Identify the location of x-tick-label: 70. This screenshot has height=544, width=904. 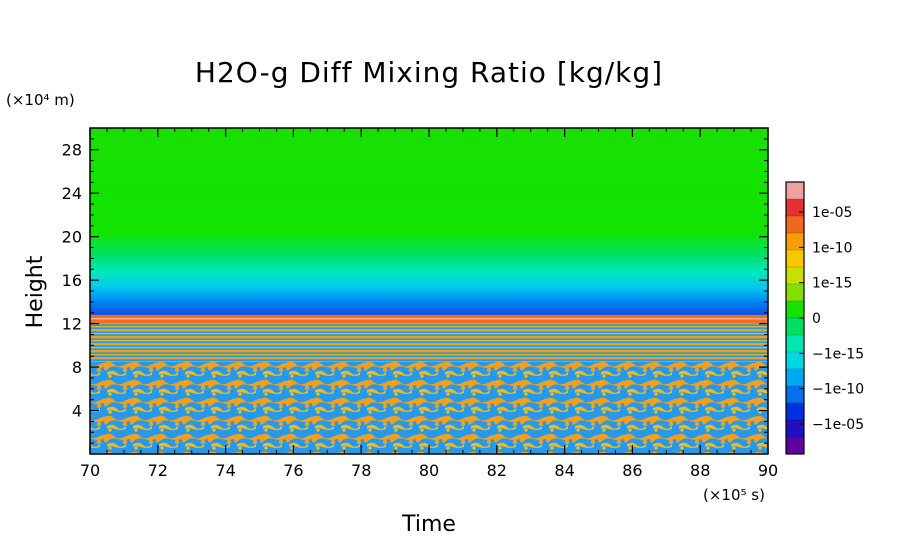
(90, 470).